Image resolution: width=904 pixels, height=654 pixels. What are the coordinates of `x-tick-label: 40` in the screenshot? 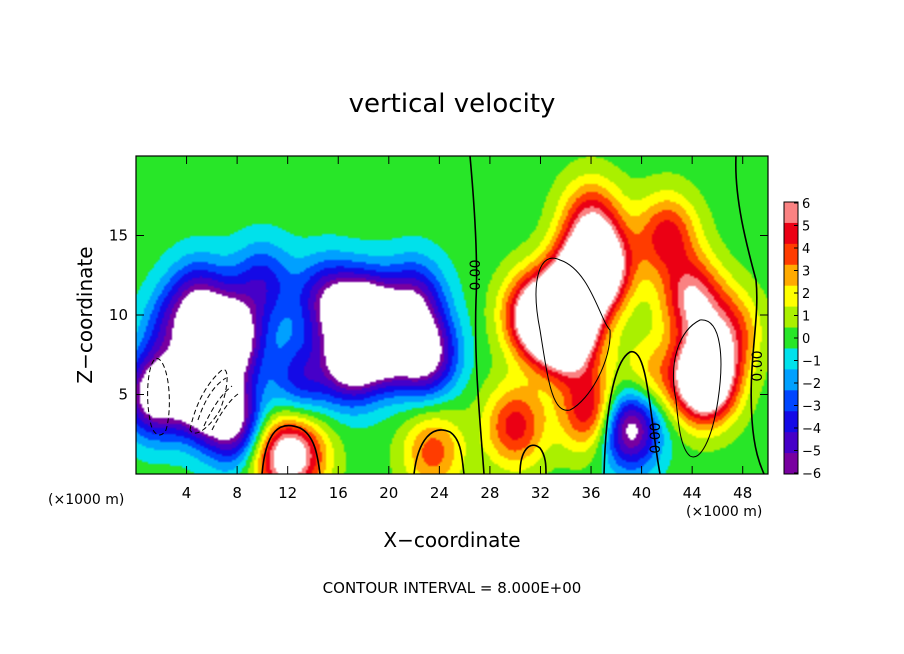 It's located at (641, 493).